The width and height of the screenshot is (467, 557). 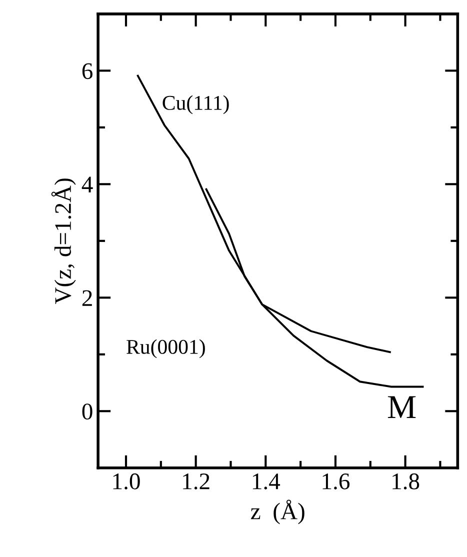 I want to click on y-tick-label: 2, so click(x=87, y=298).